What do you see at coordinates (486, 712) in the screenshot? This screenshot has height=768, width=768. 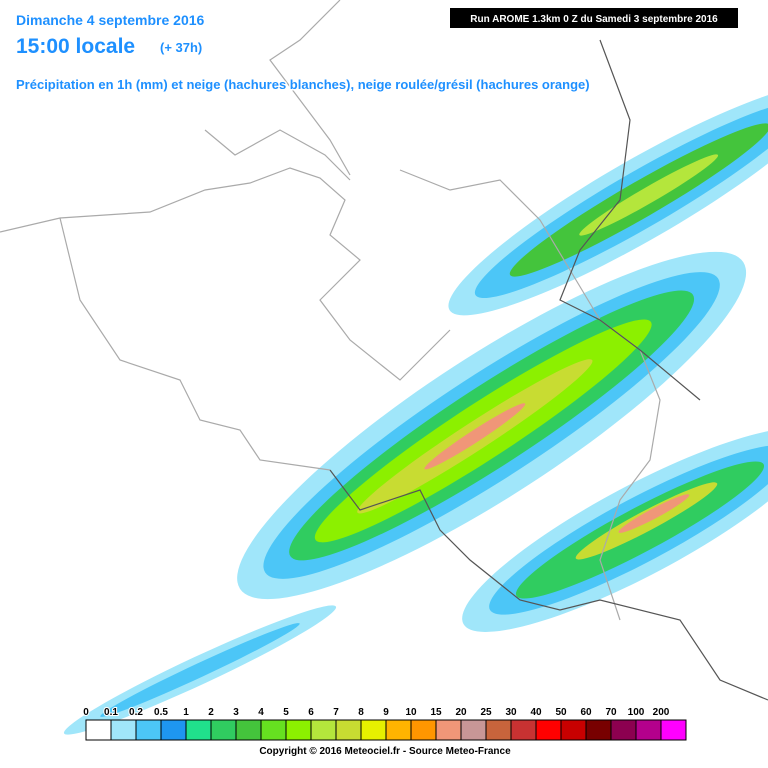 I see `legend-label: 25` at bounding box center [486, 712].